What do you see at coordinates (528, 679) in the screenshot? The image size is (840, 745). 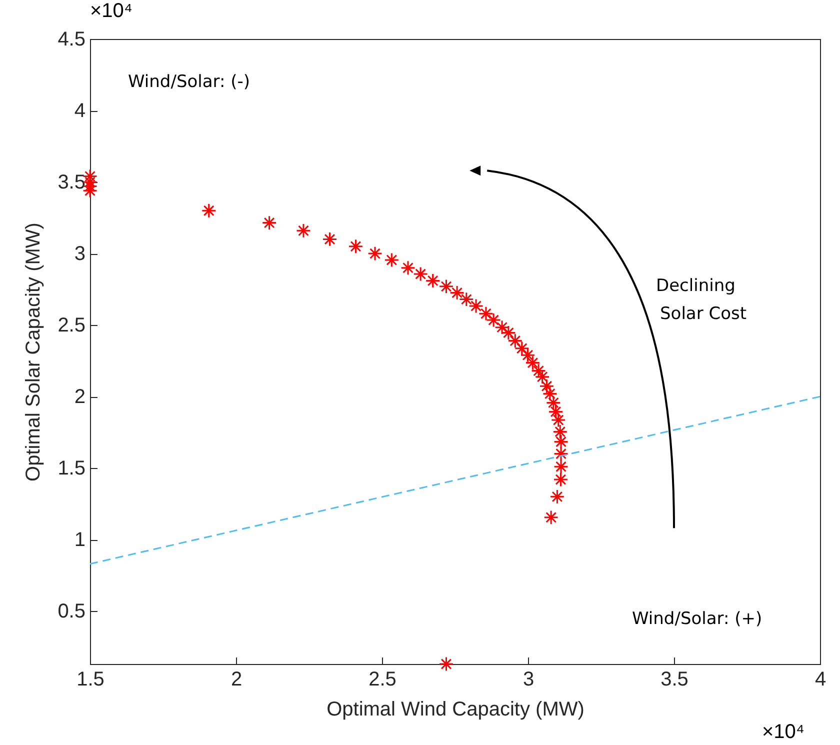 I see `x-tick-label: 3` at bounding box center [528, 679].